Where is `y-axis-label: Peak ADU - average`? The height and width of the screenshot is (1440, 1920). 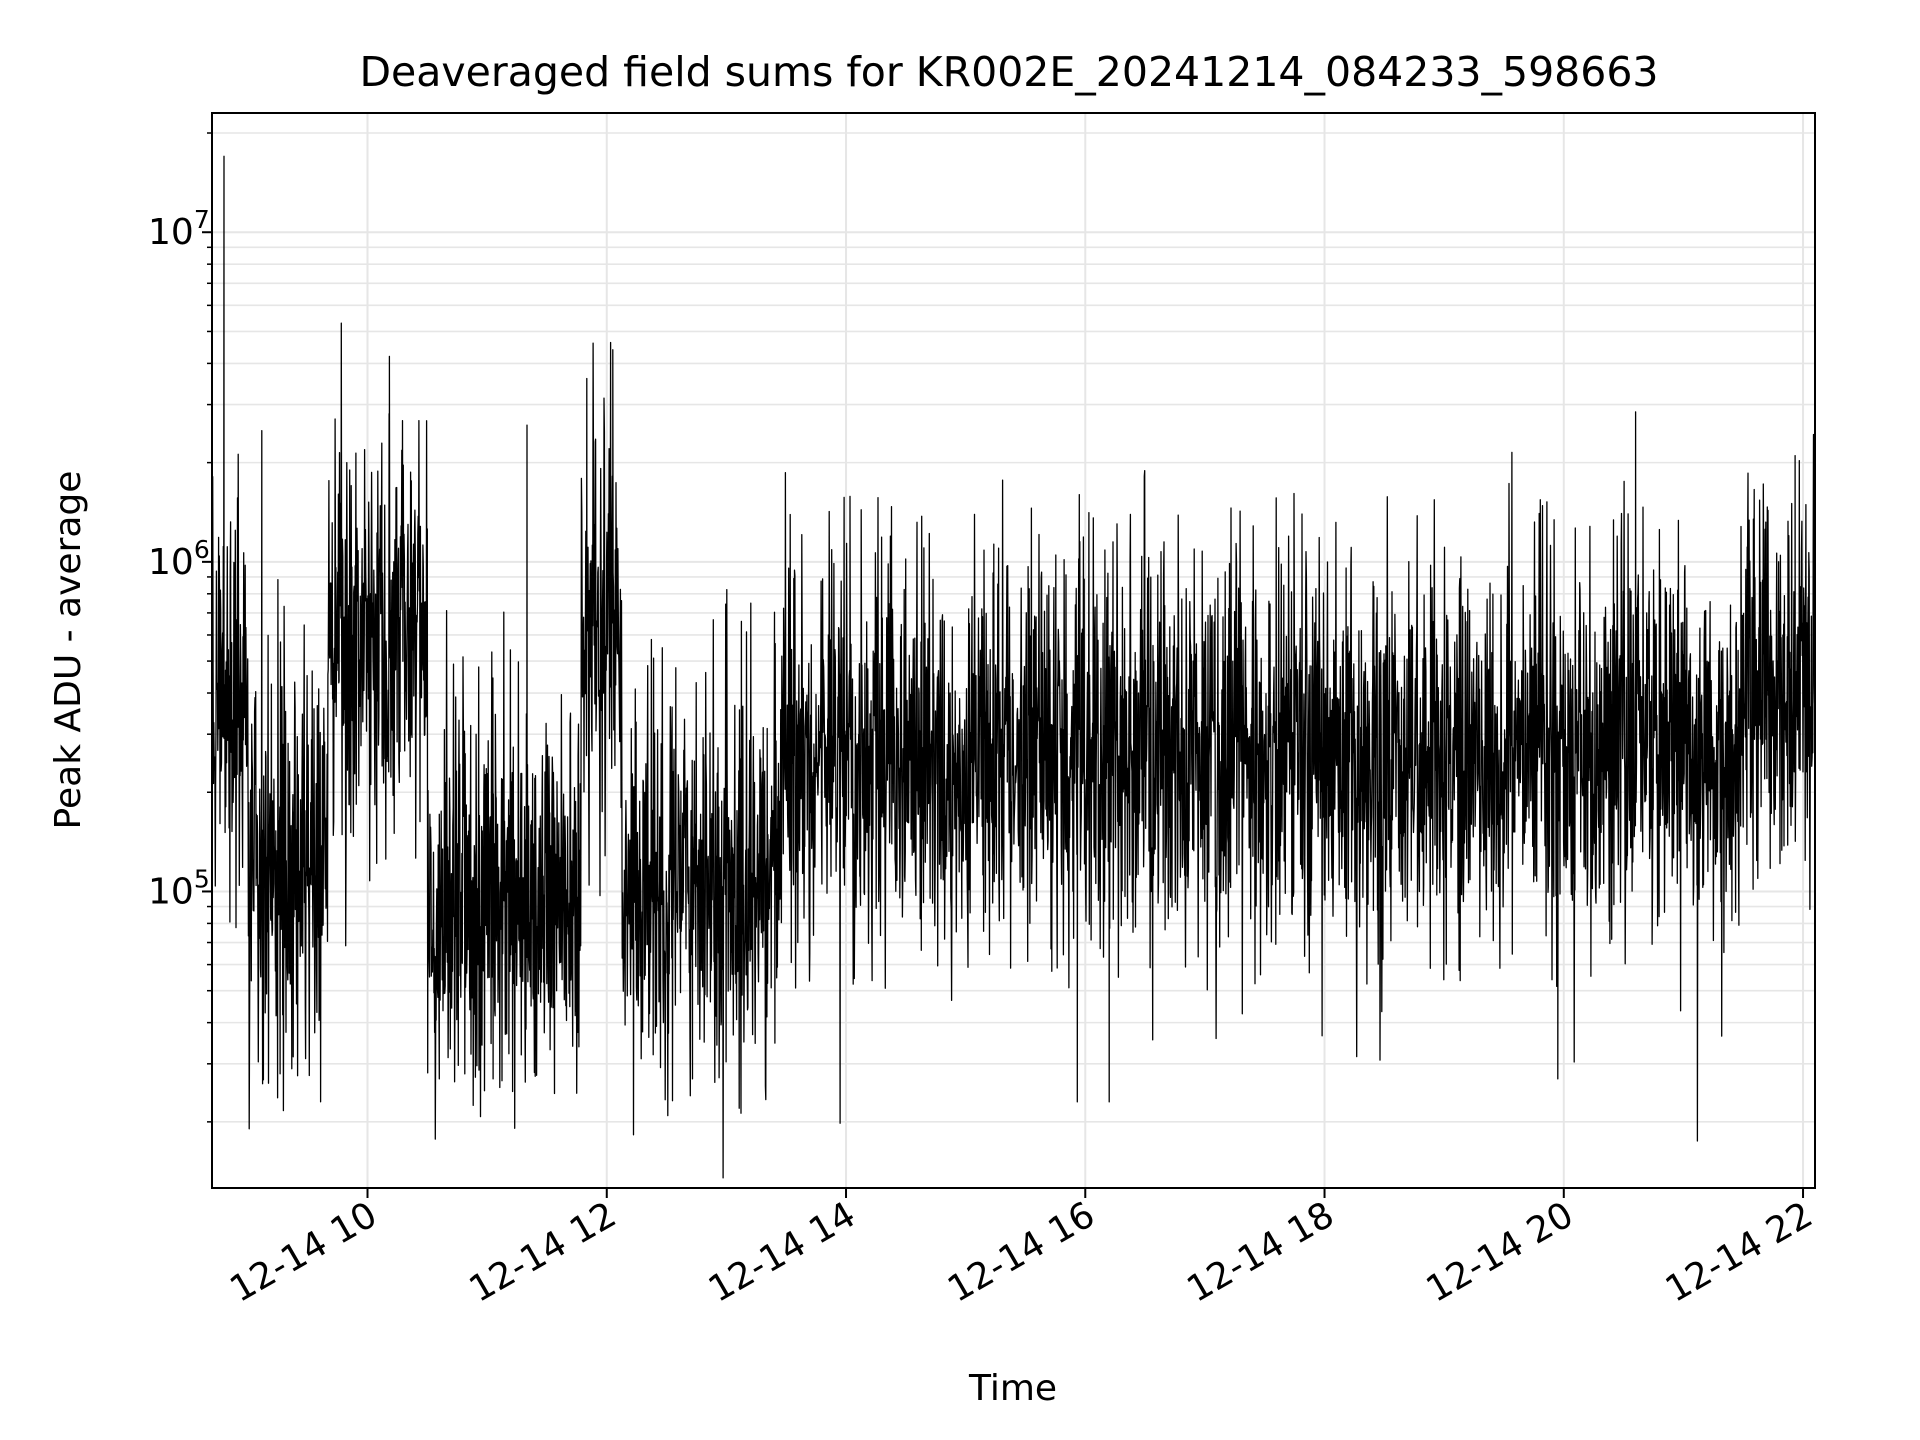 y-axis-label: Peak ADU - average is located at coordinates (68, 650).